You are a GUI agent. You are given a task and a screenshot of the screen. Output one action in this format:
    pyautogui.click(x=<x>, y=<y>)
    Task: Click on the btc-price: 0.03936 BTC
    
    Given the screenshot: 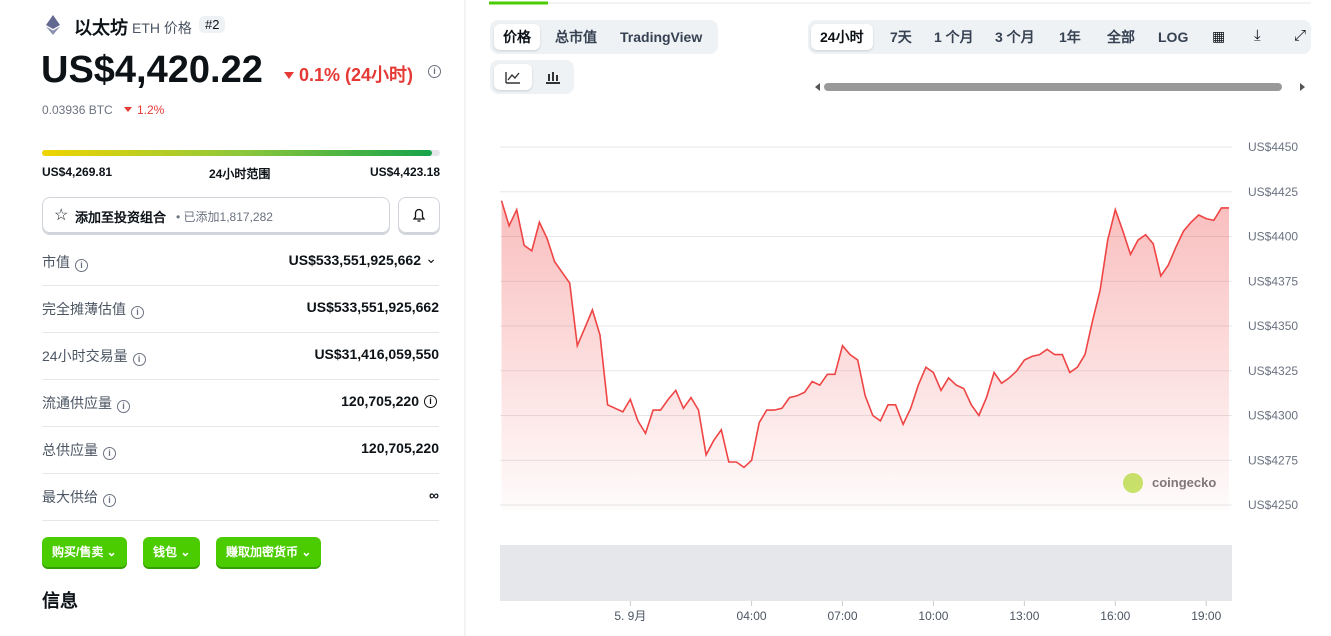 What is the action you would take?
    pyautogui.click(x=77, y=110)
    